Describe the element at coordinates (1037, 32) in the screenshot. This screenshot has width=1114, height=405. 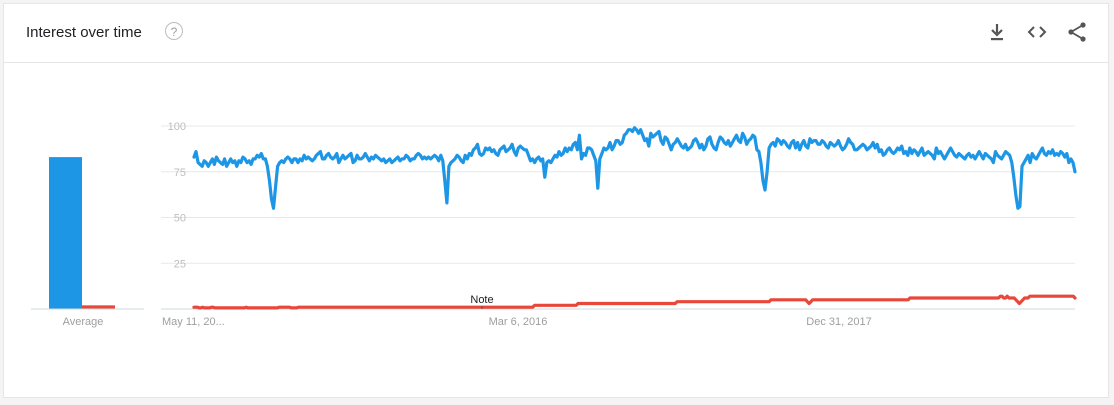
I see `embed-code-icon` at that location.